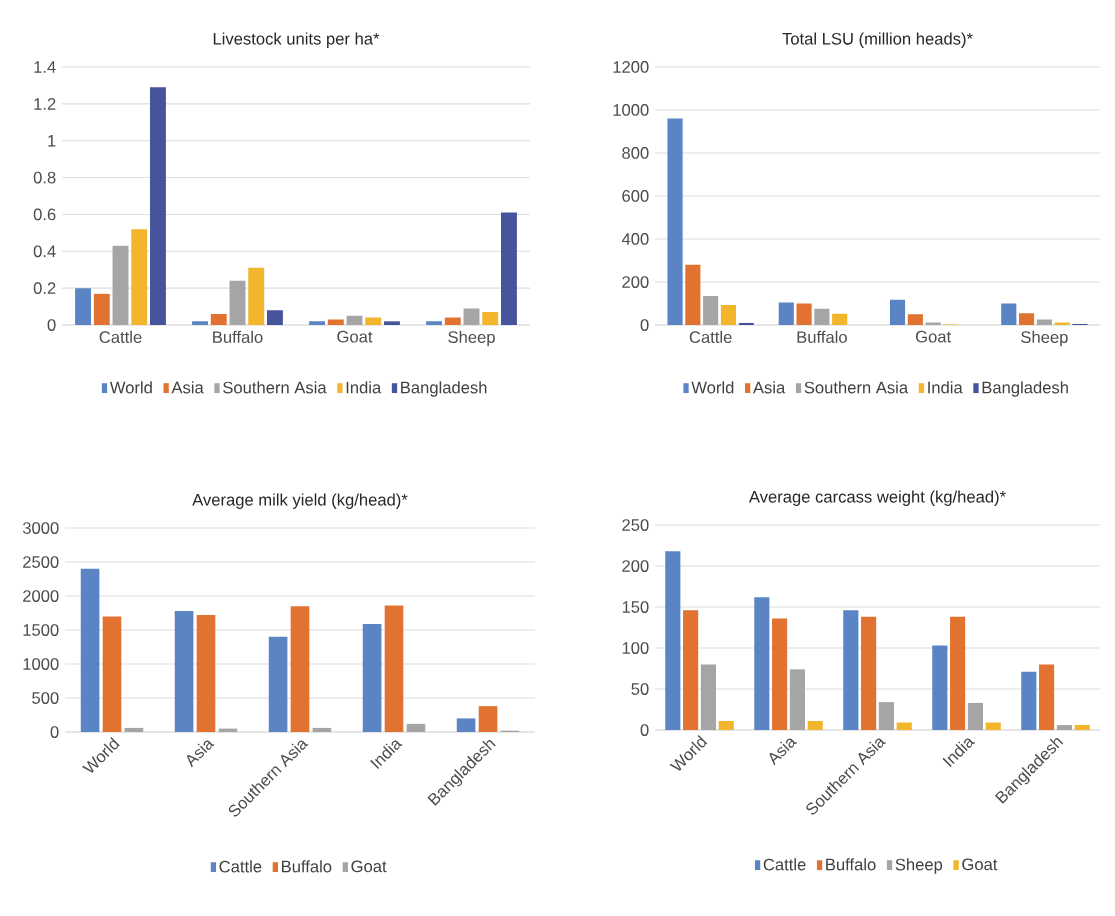 The width and height of the screenshot is (1115, 916). I want to click on y-tick-label: 0.2, so click(44, 288).